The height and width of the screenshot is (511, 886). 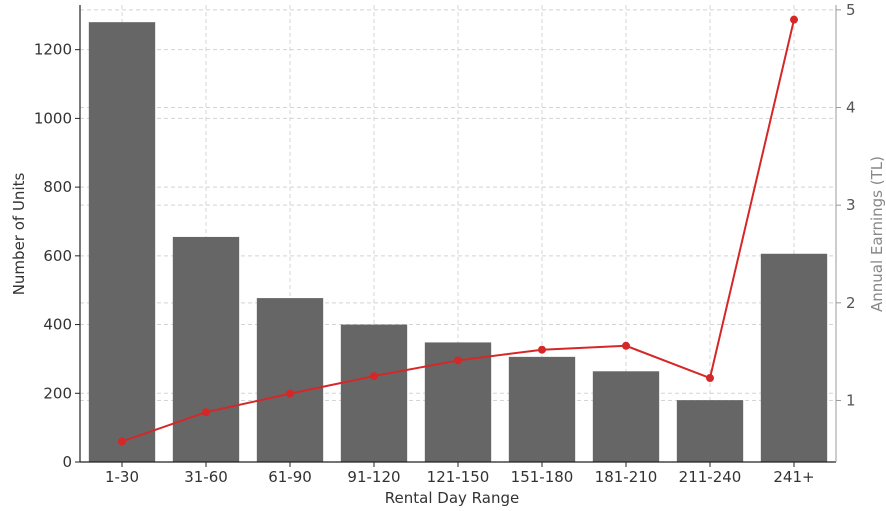 I want to click on right-axis-ticks: 1 2 3 4 5, so click(x=846, y=205).